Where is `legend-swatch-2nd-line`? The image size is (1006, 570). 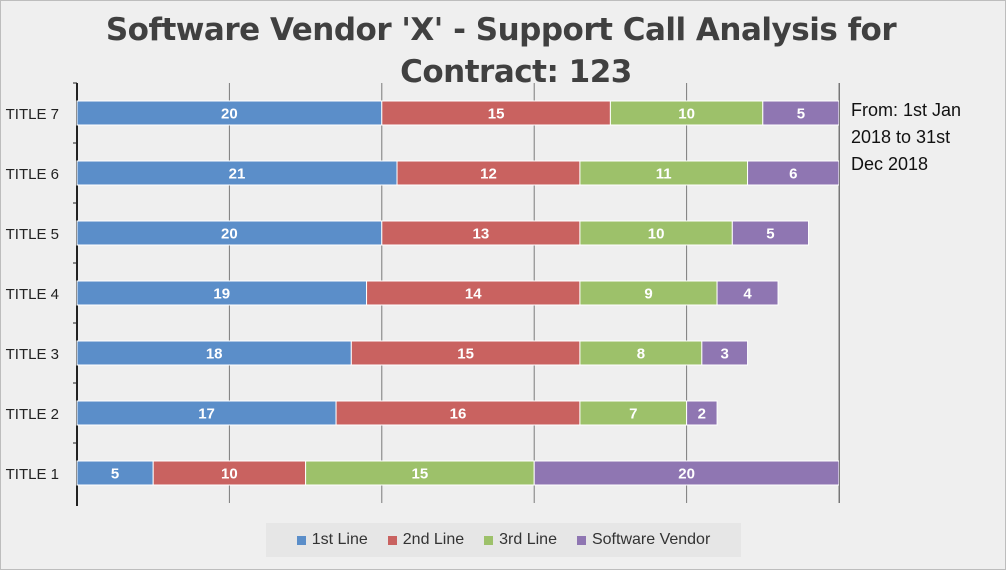
legend-swatch-2nd-line is located at coordinates (392, 540).